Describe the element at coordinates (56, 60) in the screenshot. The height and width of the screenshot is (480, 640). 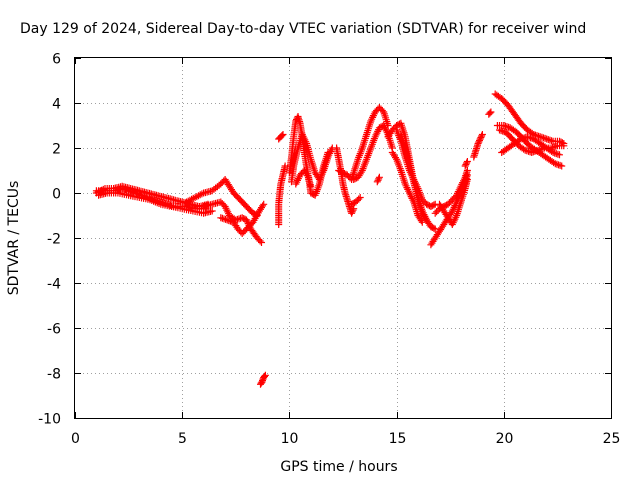
I see `y-tick-label: 6` at that location.